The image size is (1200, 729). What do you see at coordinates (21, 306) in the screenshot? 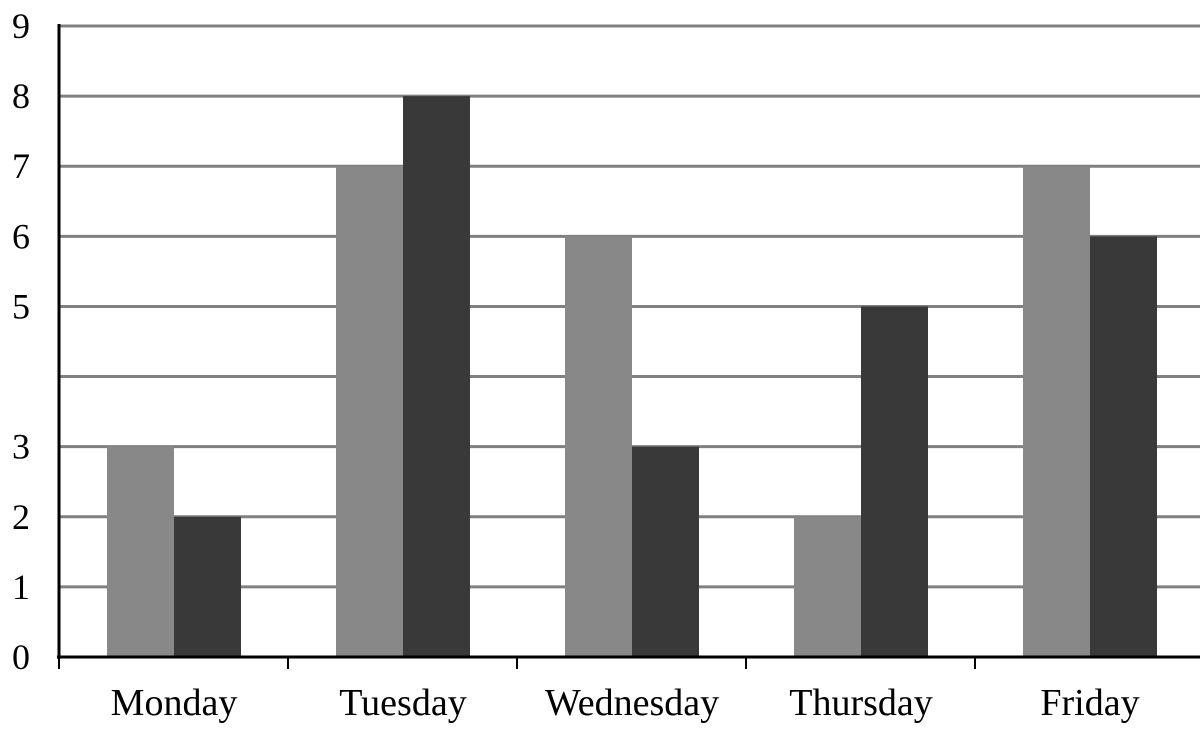
I see `y-tick-label: 5` at bounding box center [21, 306].